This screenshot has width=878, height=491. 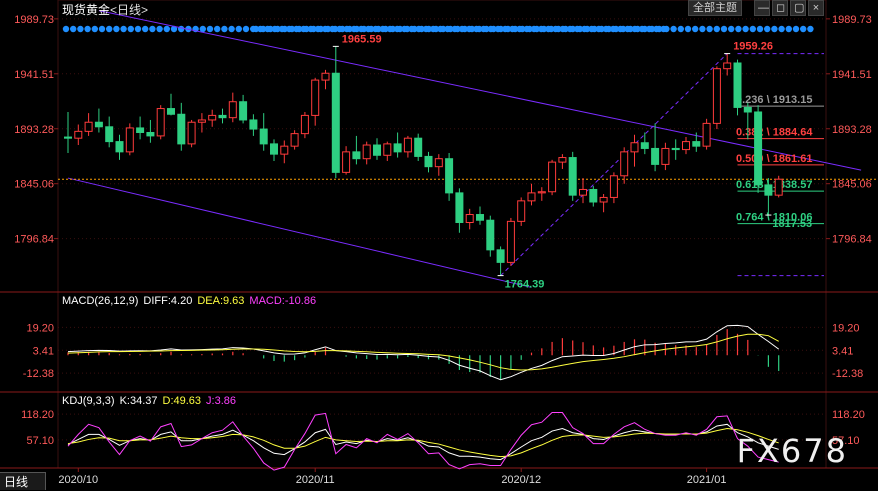 What do you see at coordinates (105, 9) in the screenshot?
I see `chart-title: 现货黄金<日线>` at bounding box center [105, 9].